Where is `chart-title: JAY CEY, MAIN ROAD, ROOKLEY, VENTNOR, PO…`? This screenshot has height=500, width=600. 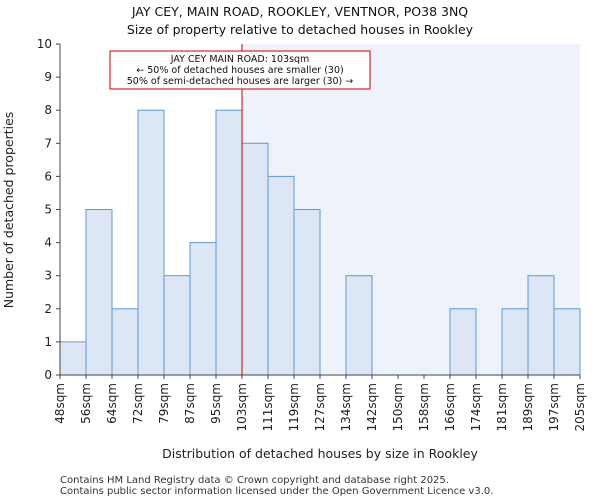 chart-title: JAY CEY, MAIN ROAD, ROOKLEY, VENTNOR, PO… is located at coordinates (299, 11).